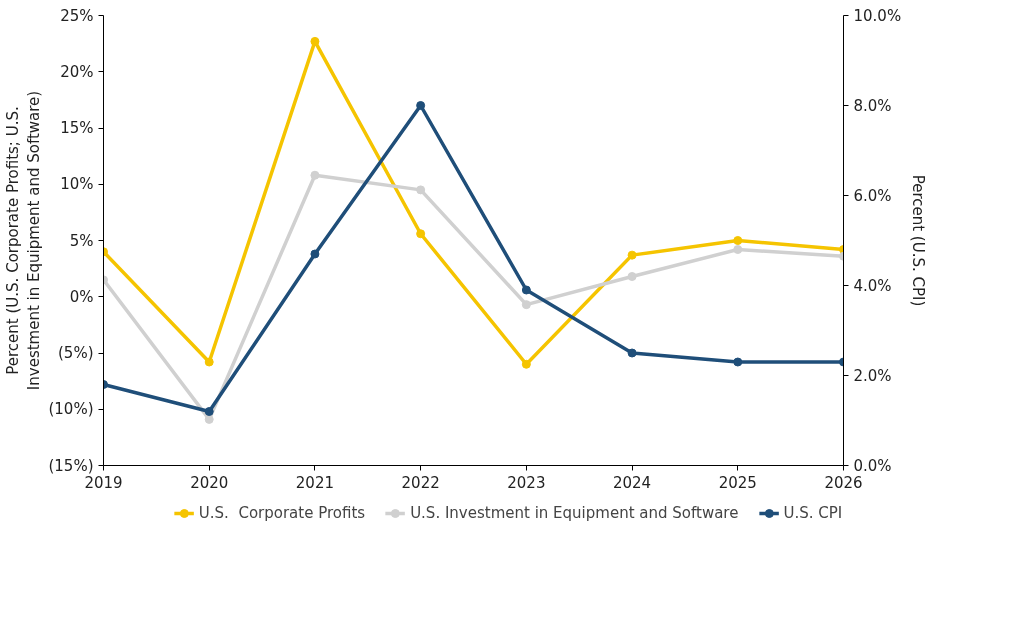 This screenshot has width=1015, height=641. What do you see at coordinates (315, 482) in the screenshot?
I see `x-tick-label: 2021` at bounding box center [315, 482].